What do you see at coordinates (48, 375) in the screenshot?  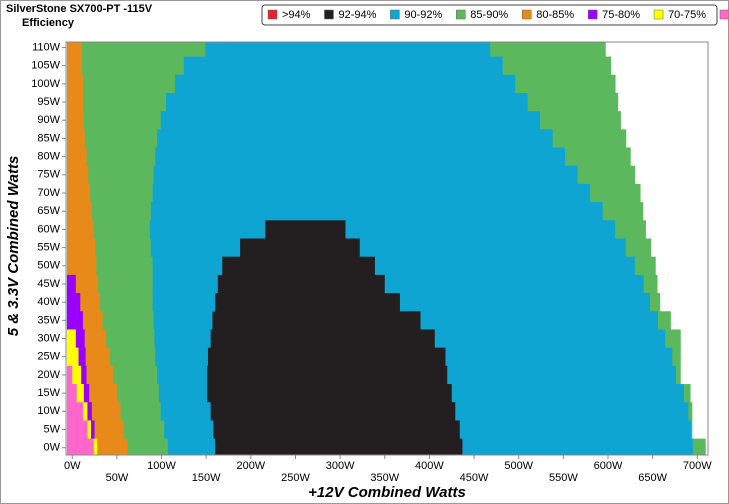 I see `y-tick-label: 20W` at bounding box center [48, 375].